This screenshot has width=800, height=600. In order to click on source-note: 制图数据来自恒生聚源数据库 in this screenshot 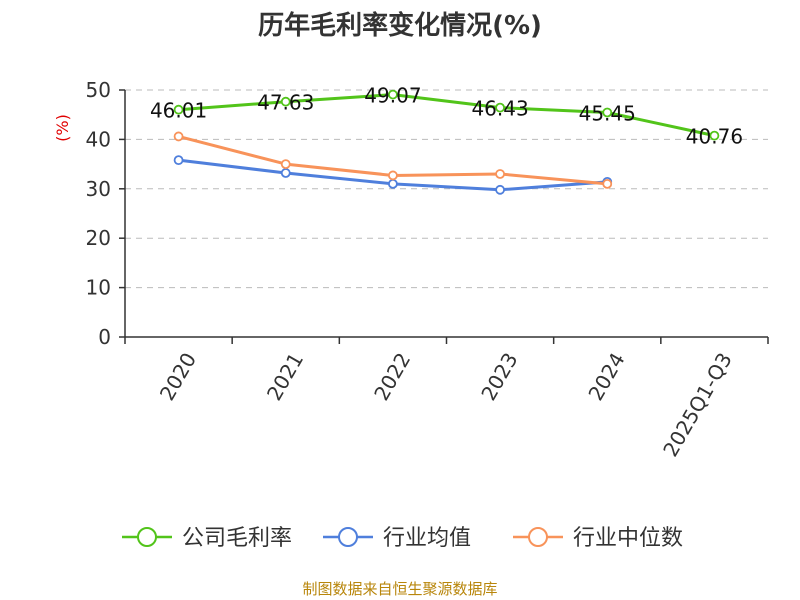, I will do `click(399, 589)`.